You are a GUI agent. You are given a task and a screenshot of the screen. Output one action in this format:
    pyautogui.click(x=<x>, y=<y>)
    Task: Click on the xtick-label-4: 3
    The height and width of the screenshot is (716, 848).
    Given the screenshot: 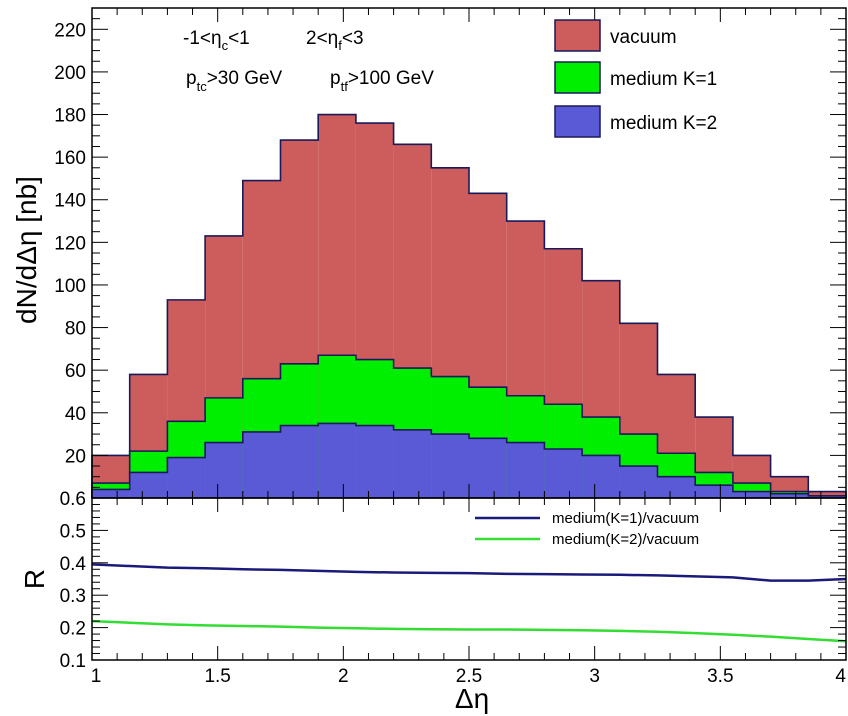 What is the action you would take?
    pyautogui.click(x=594, y=676)
    